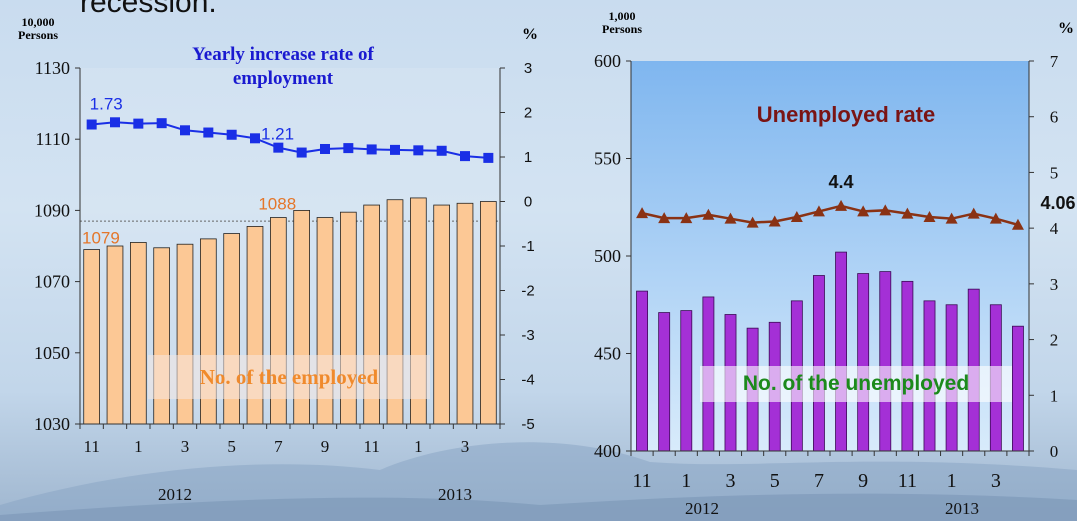  What do you see at coordinates (148, 9) in the screenshot?
I see `slide-title: recession.` at bounding box center [148, 9].